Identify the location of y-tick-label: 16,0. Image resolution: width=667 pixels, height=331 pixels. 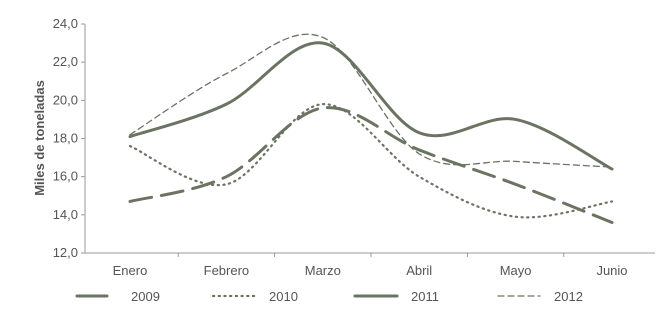
(65, 176).